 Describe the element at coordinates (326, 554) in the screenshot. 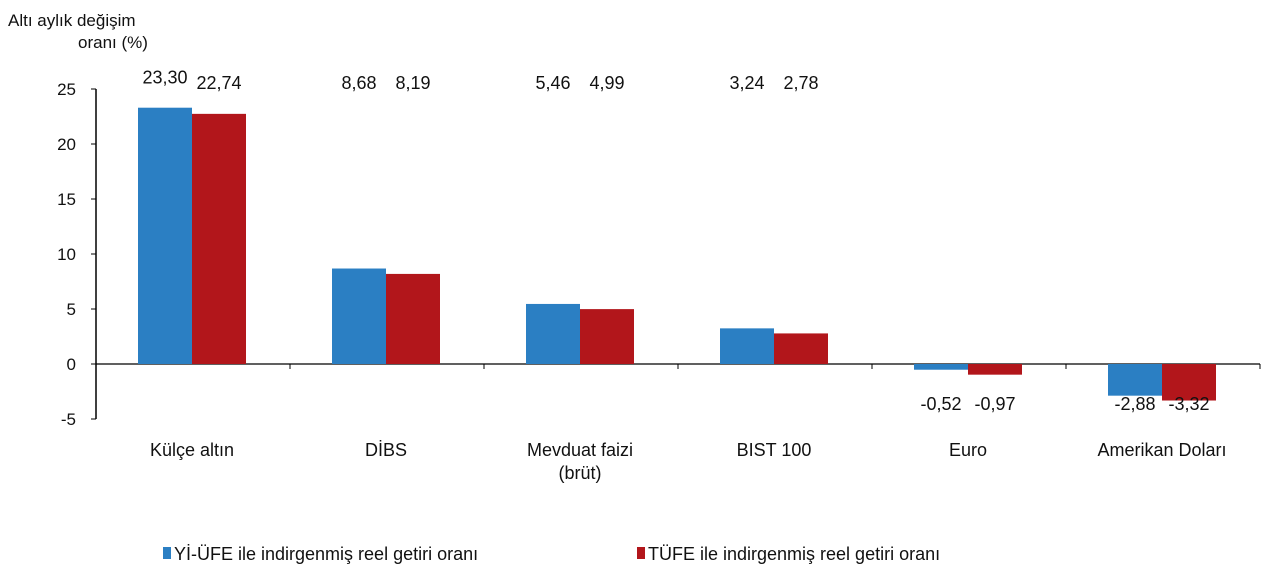

I see `legend-label: Yİ-ÜFE ile indirgenmiş reel getiri oranı` at that location.